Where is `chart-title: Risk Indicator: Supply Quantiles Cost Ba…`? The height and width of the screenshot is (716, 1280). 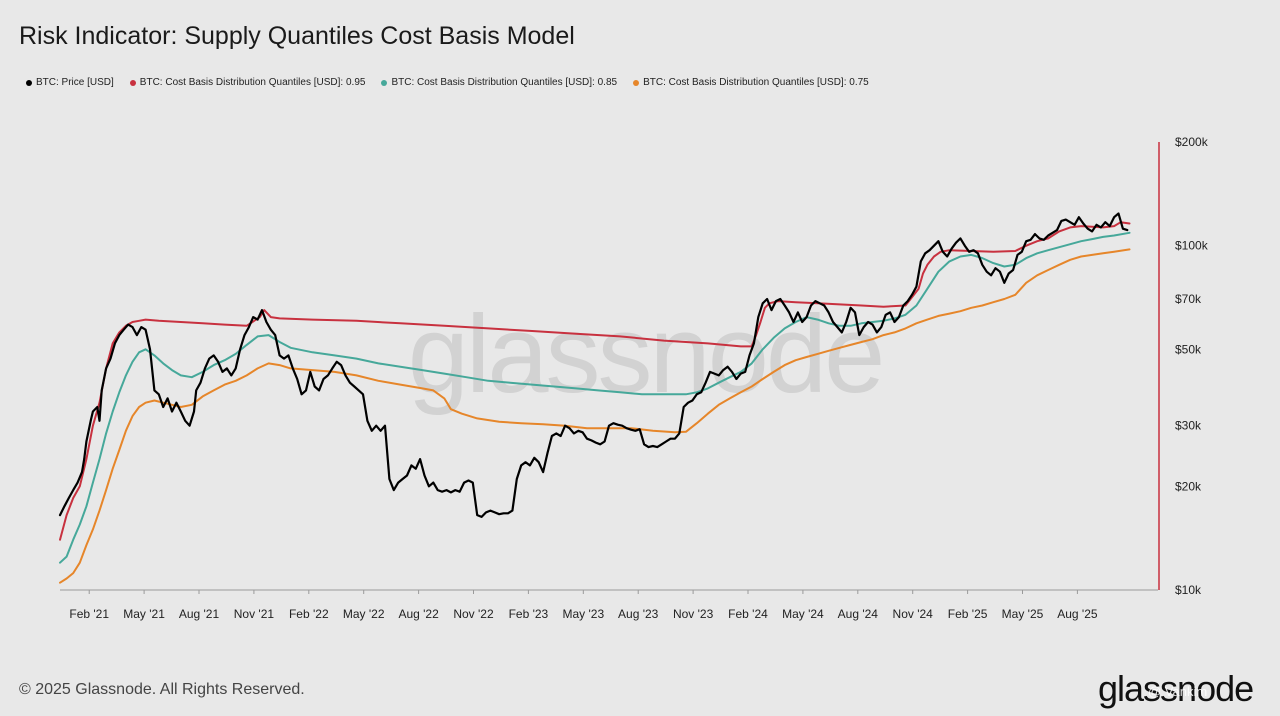
chart-title: Risk Indicator: Supply Quantiles Cost Ba… is located at coordinates (297, 36).